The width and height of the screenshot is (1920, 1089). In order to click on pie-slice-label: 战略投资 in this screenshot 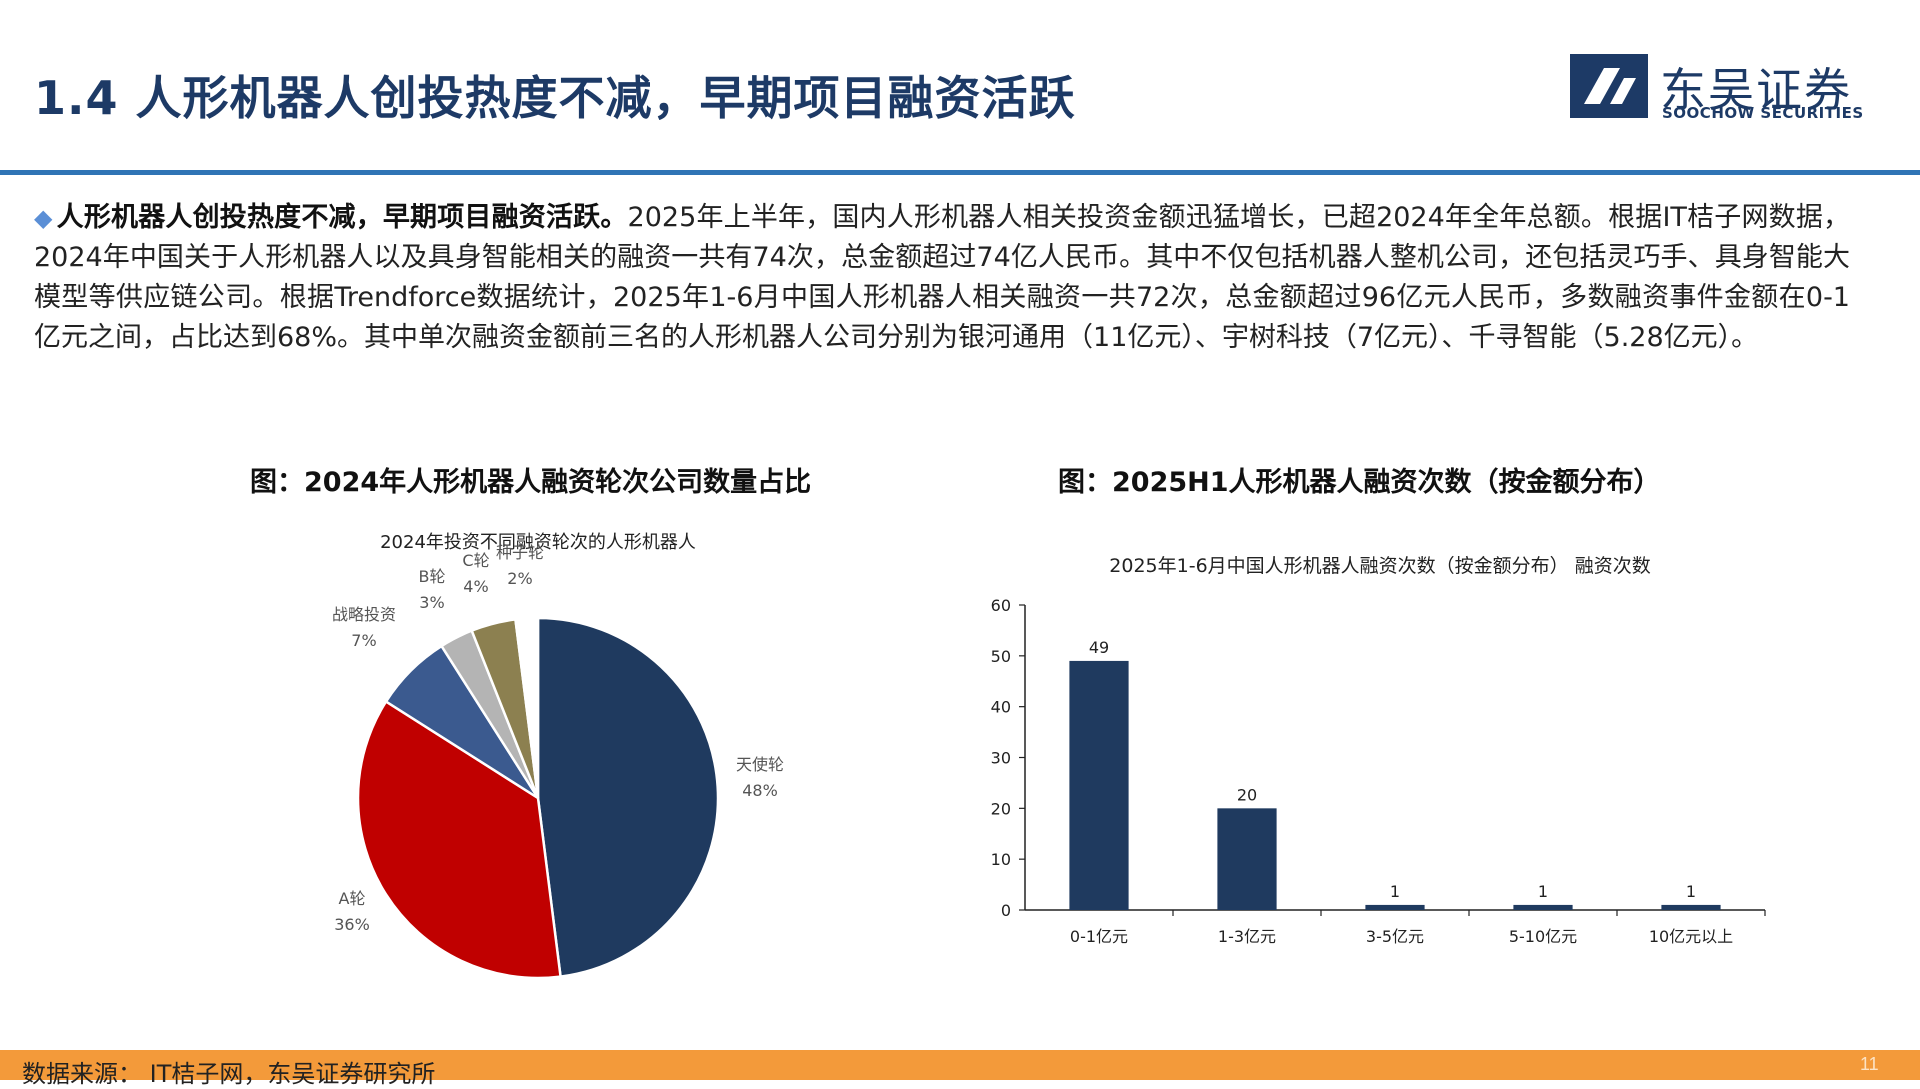, I will do `click(364, 614)`.